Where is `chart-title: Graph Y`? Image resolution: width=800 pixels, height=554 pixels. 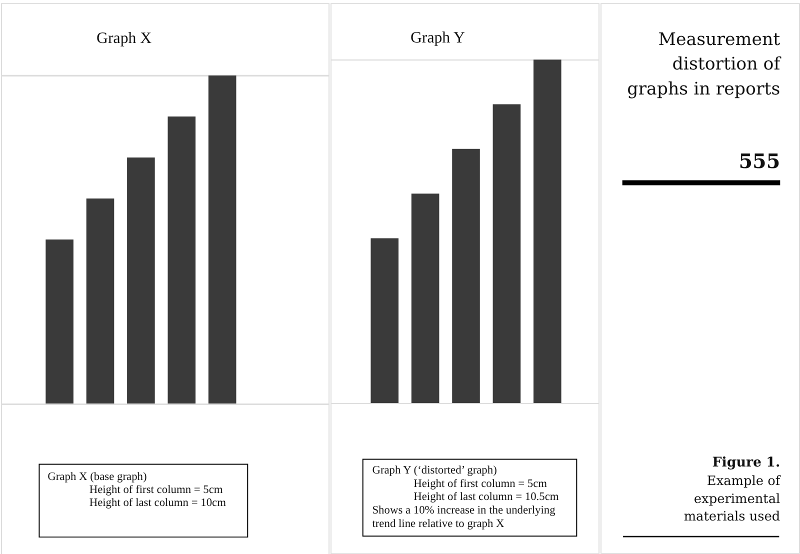 chart-title: Graph Y is located at coordinates (438, 37).